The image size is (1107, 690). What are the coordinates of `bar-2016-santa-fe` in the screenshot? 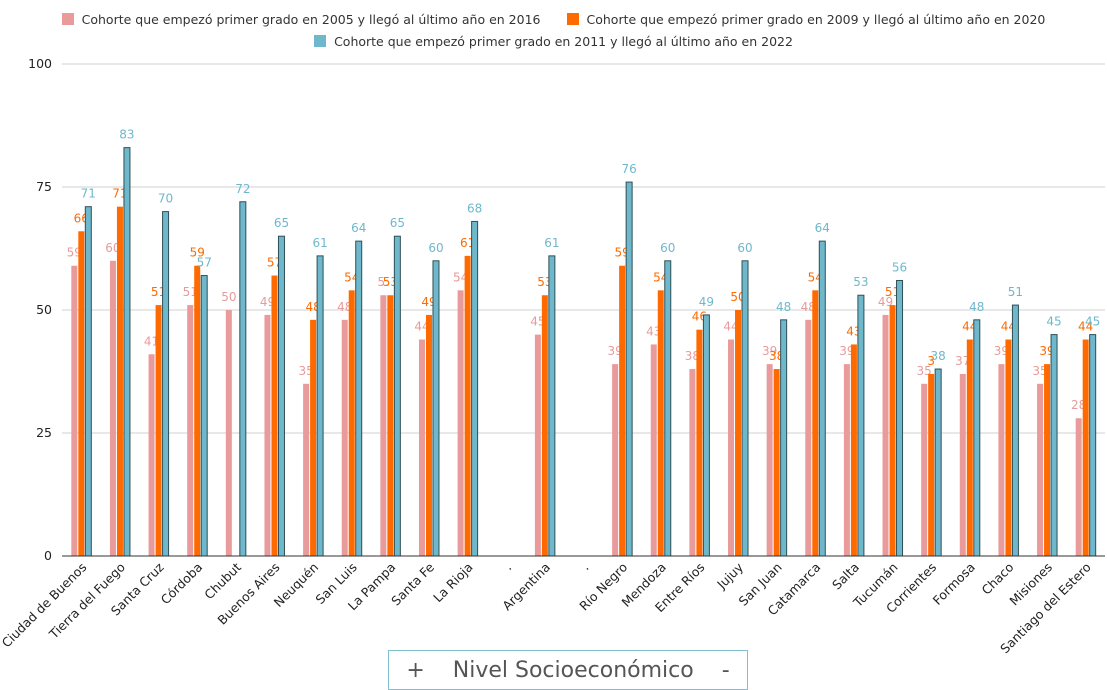 It's located at (421, 447).